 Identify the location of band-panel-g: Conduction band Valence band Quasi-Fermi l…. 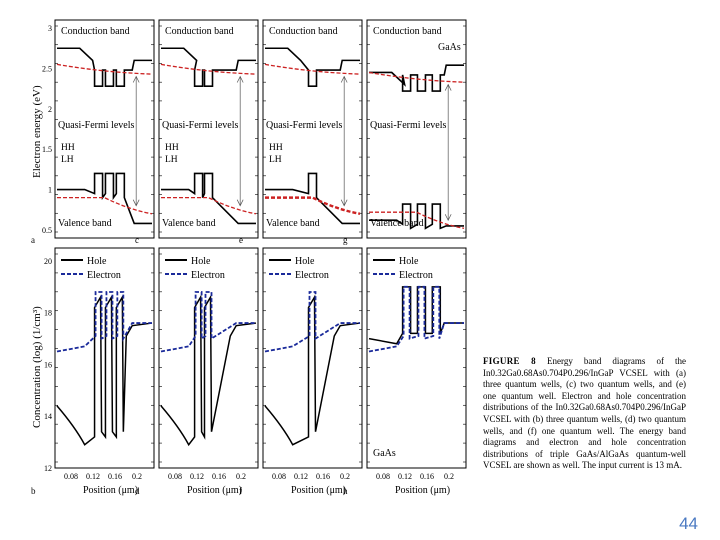
(405, 132).